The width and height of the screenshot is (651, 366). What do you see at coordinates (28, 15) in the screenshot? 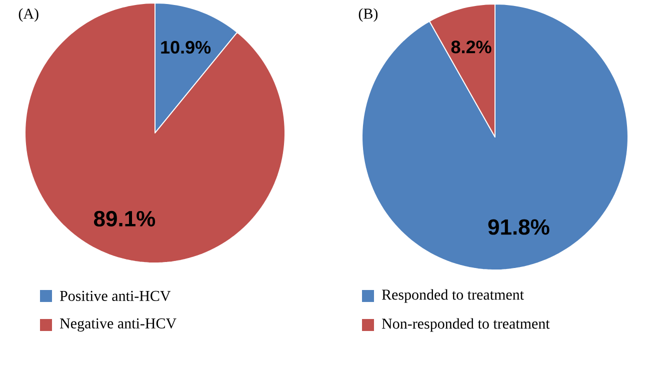
I see `chart-title: (A)` at bounding box center [28, 15].